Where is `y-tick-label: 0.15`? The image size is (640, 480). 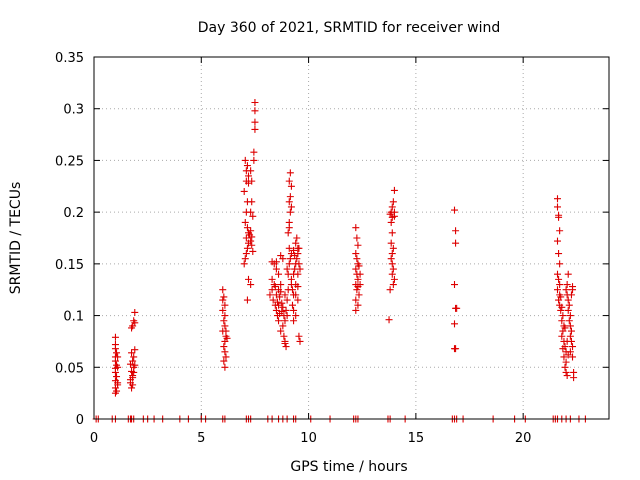
y-tick-label: 0.15 is located at coordinates (69, 265).